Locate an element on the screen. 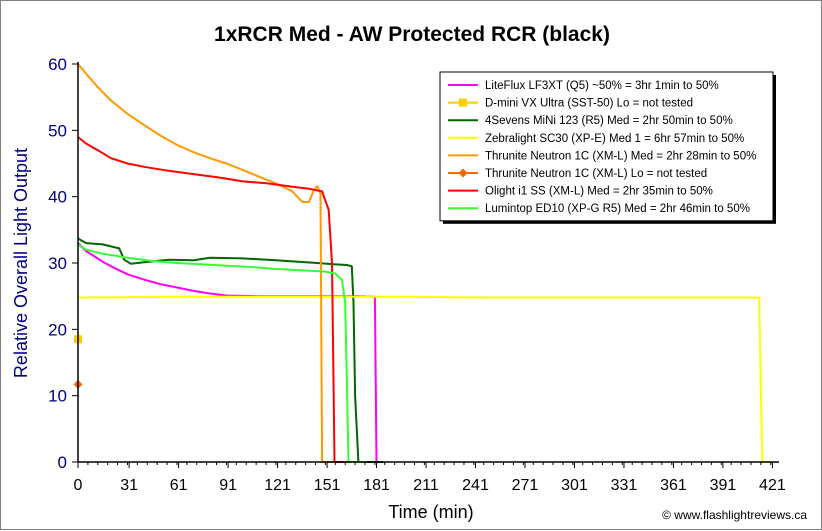 The height and width of the screenshot is (531, 822). y-tick-label: 30 is located at coordinates (57, 263).